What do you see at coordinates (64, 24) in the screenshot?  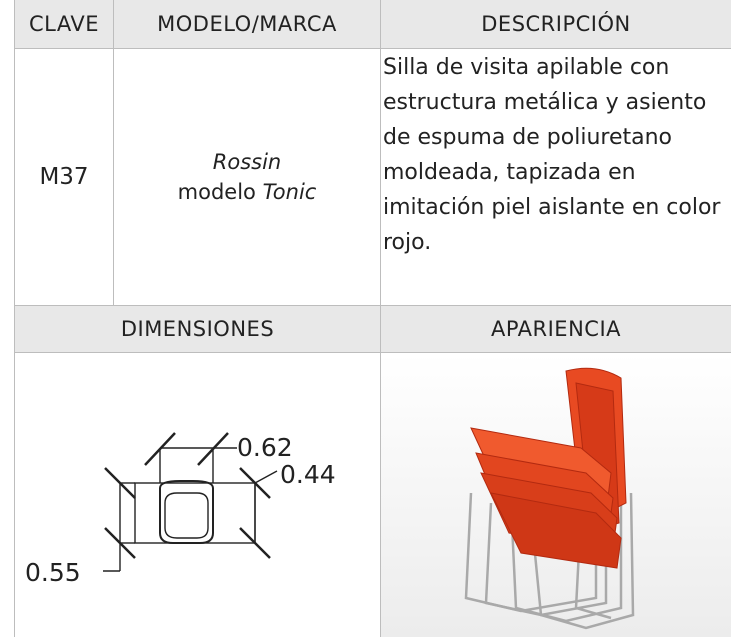 I see `header-clave: CLAVE` at bounding box center [64, 24].